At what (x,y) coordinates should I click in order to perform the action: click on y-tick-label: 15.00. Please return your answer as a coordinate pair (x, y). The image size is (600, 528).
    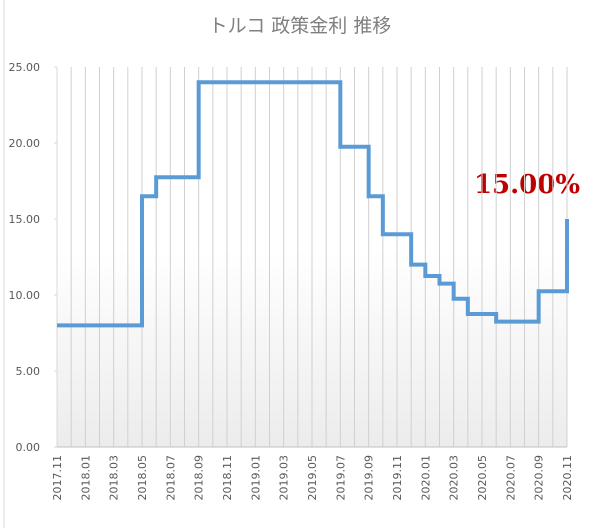
    Looking at the image, I should click on (25, 219).